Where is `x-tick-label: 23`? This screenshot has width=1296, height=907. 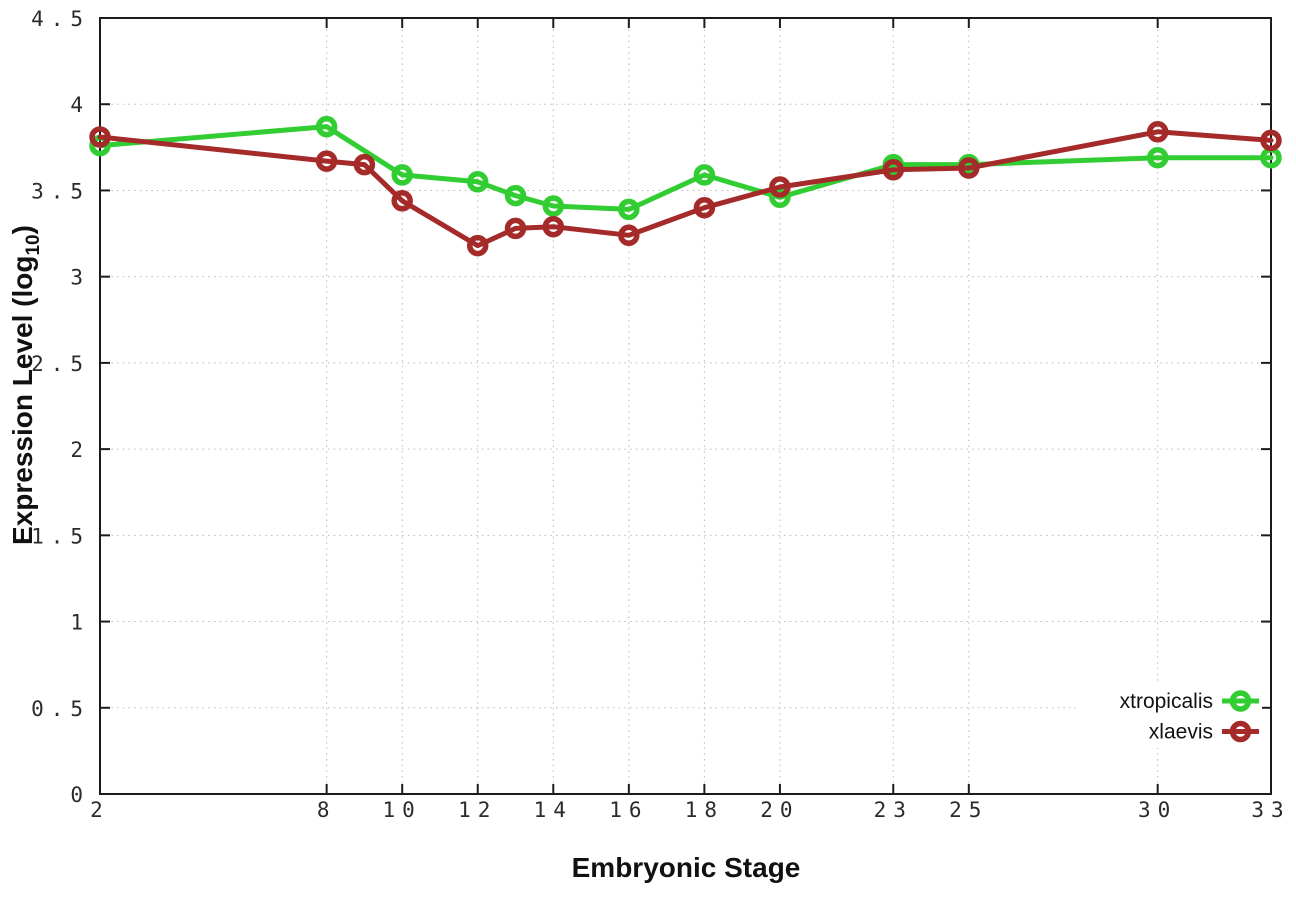
x-tick-label: 23 is located at coordinates (893, 810).